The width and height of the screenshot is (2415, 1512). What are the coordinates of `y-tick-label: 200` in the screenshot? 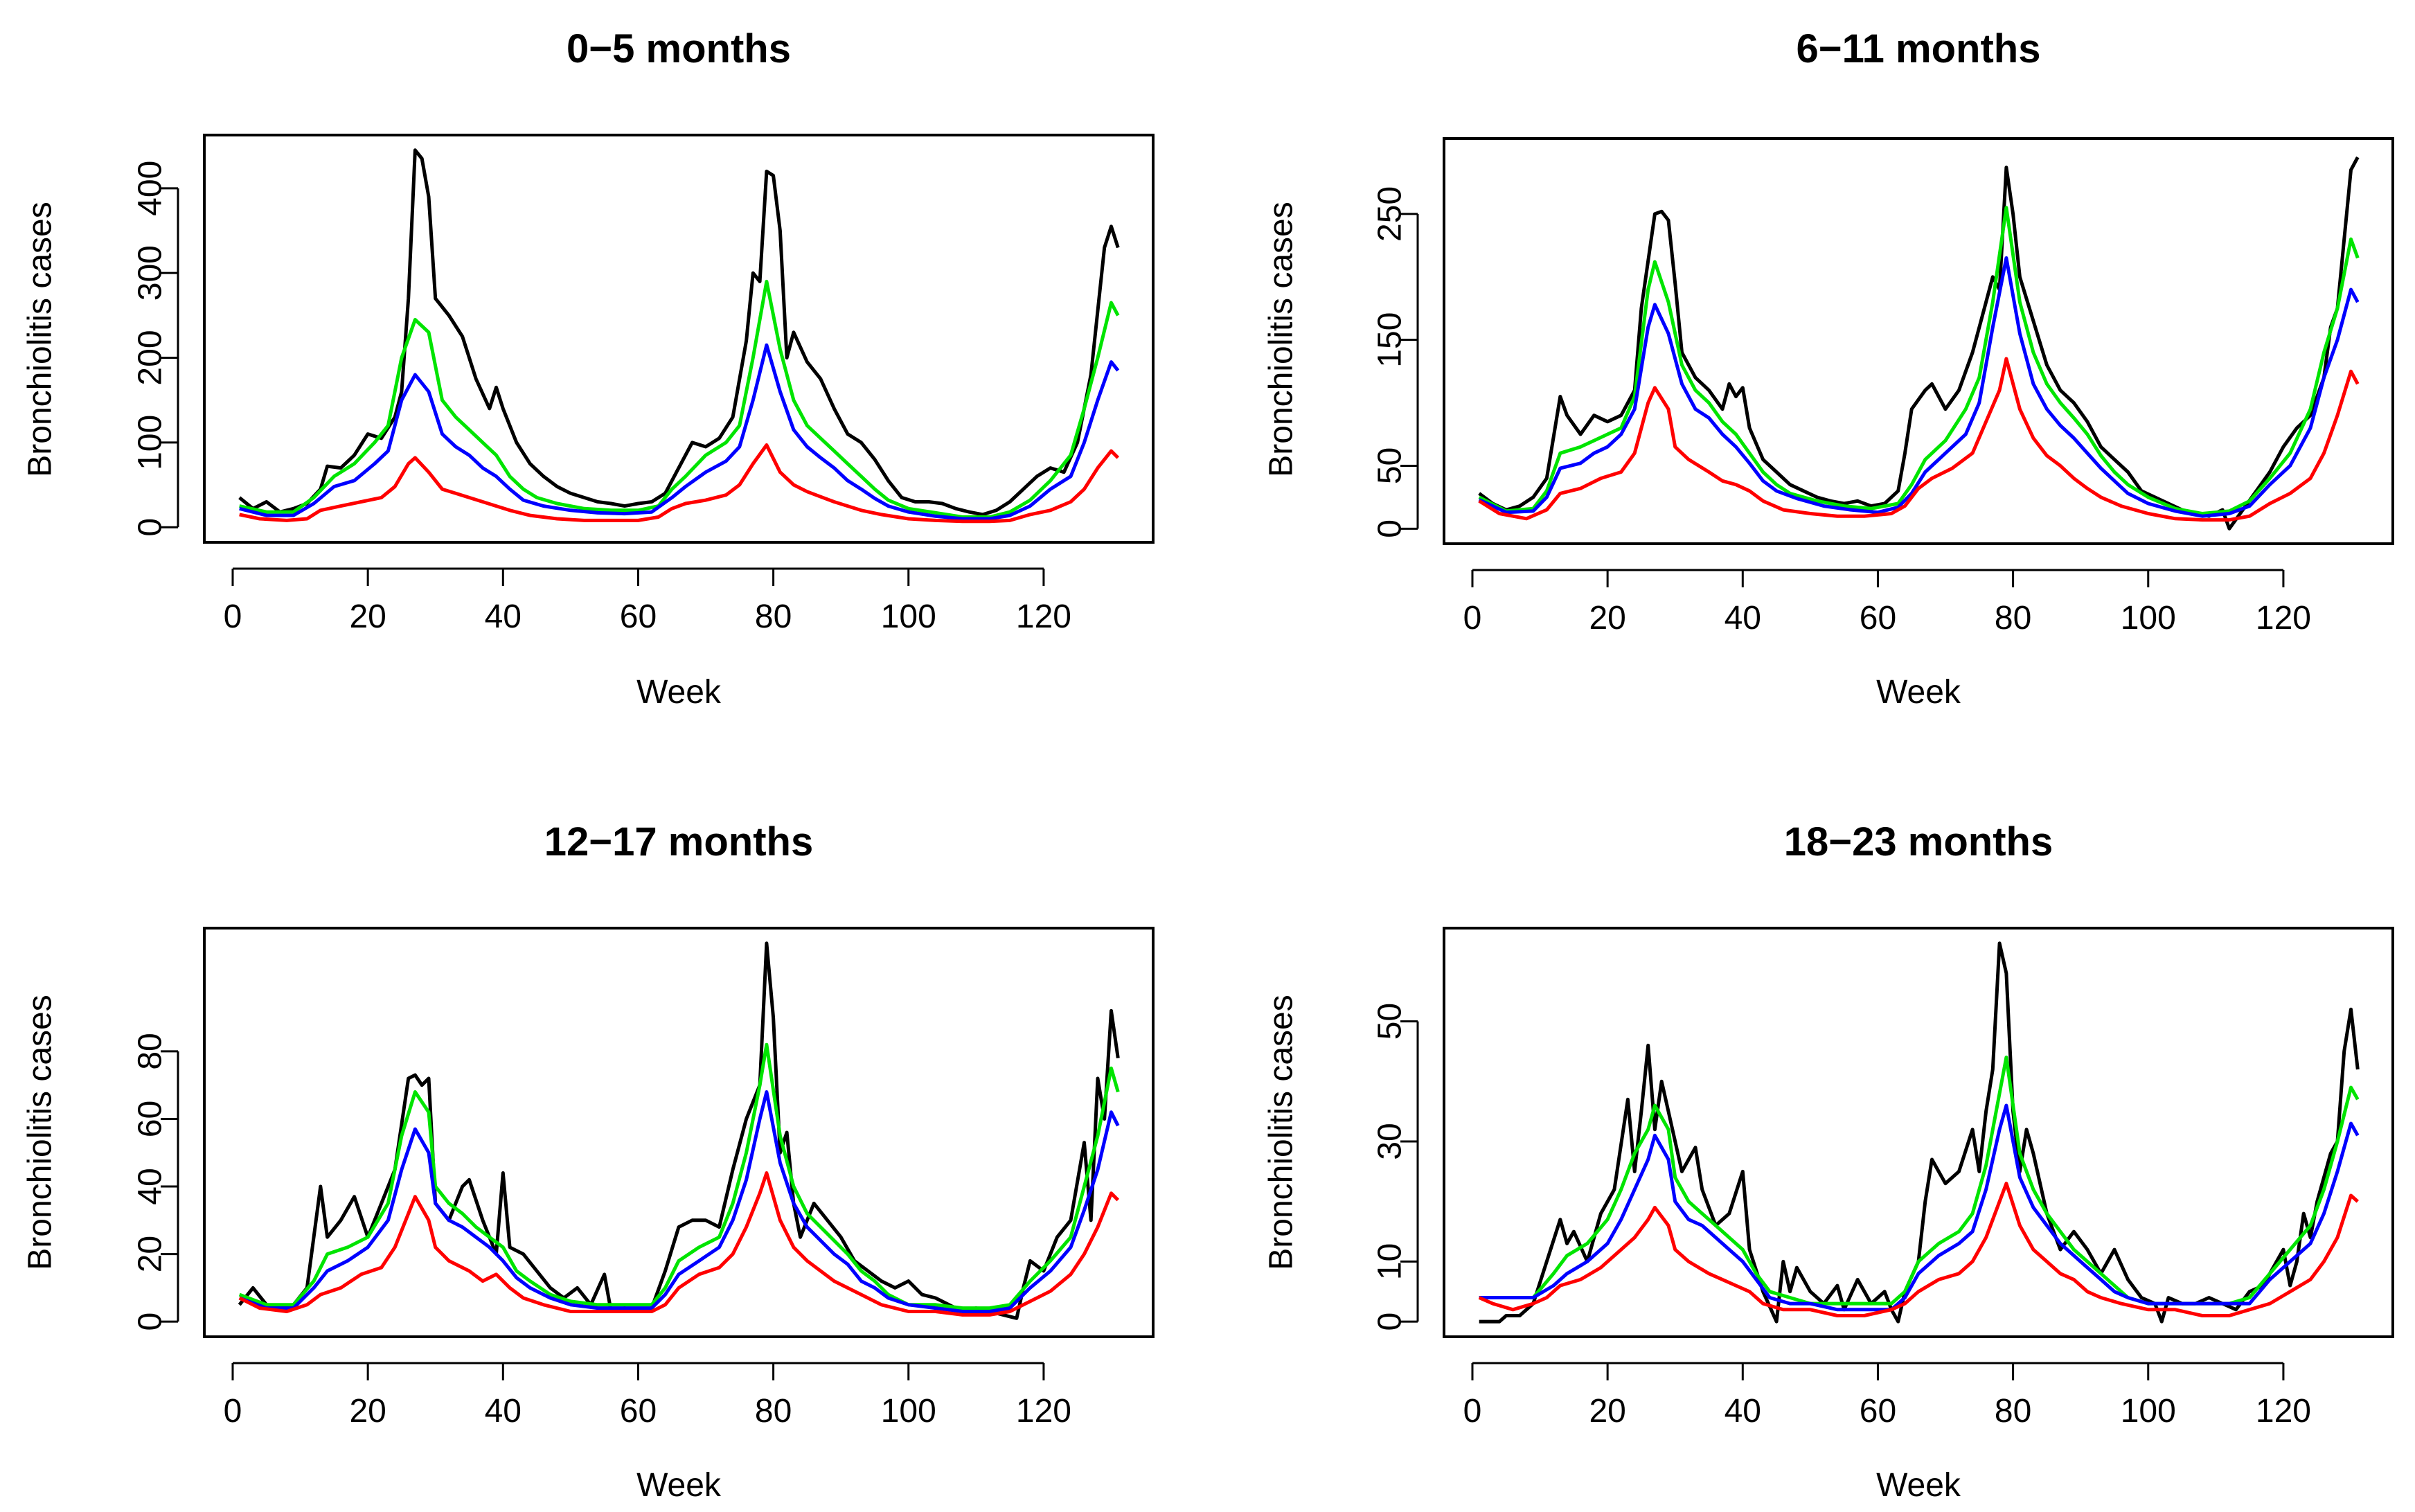 It's located at (150, 358).